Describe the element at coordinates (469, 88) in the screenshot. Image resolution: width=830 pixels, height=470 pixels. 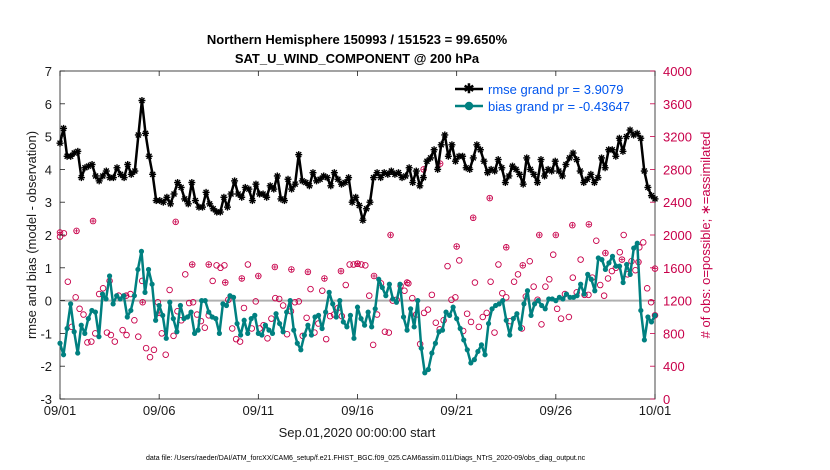
I see `legend-rmse-marker: ✱` at that location.